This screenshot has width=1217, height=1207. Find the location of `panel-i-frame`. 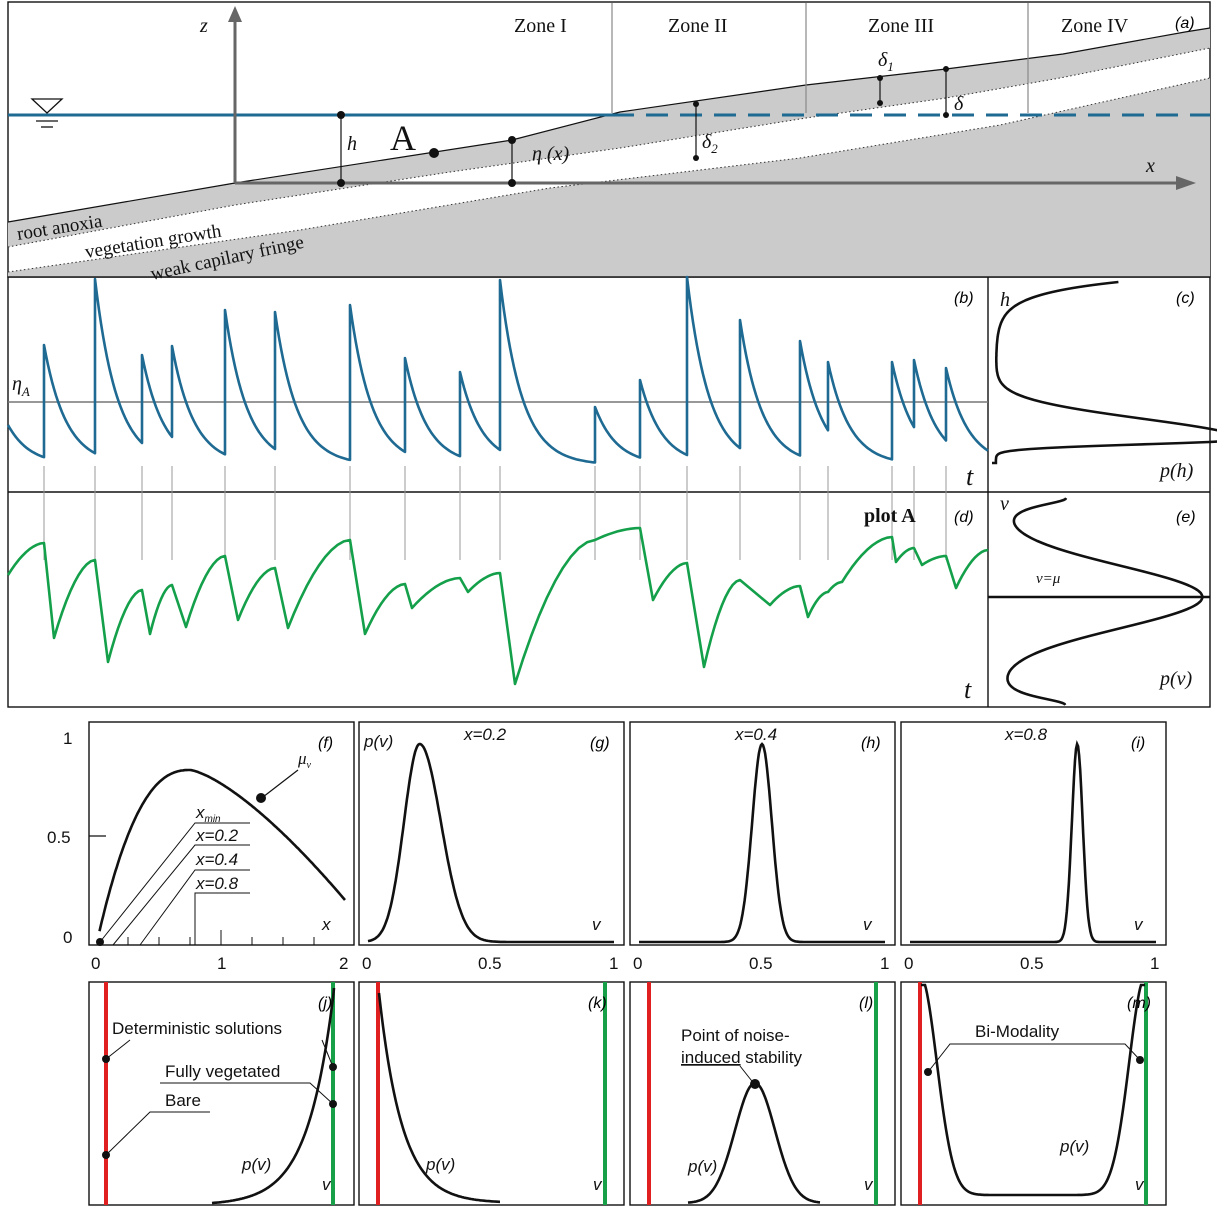

panel-i-frame is located at coordinates (1033, 833).